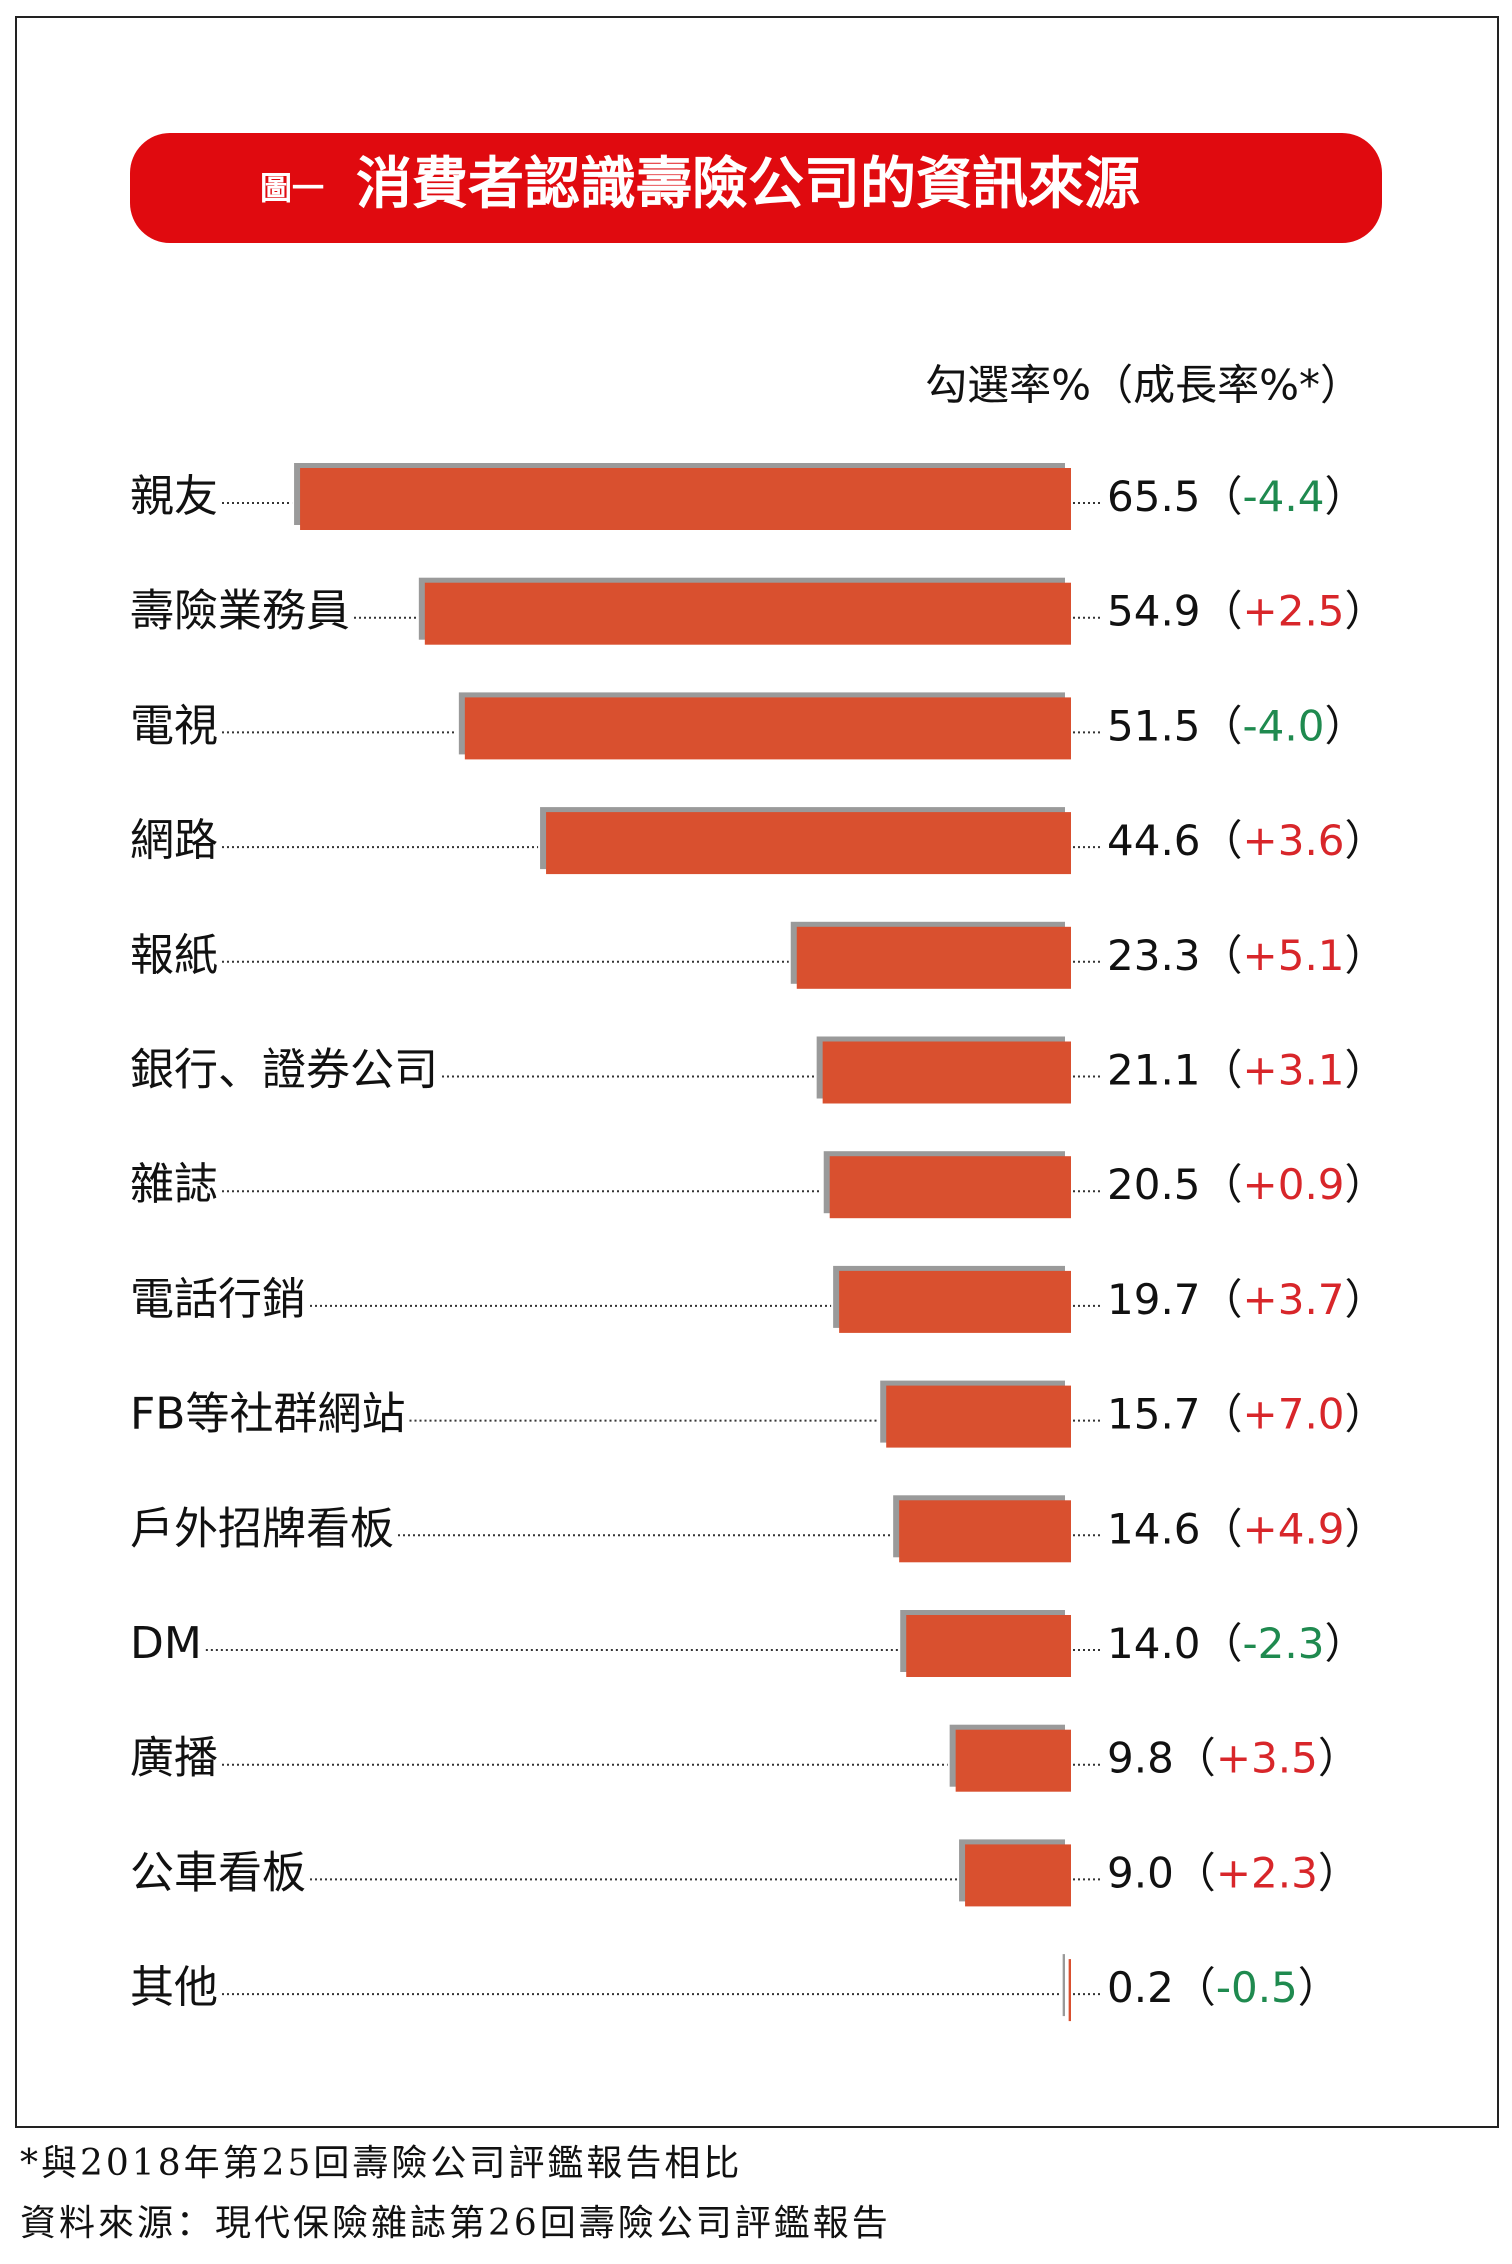 This screenshot has width=1512, height=2264. Describe the element at coordinates (1284, 1643) in the screenshot. I see `growth-value: -2.3` at that location.